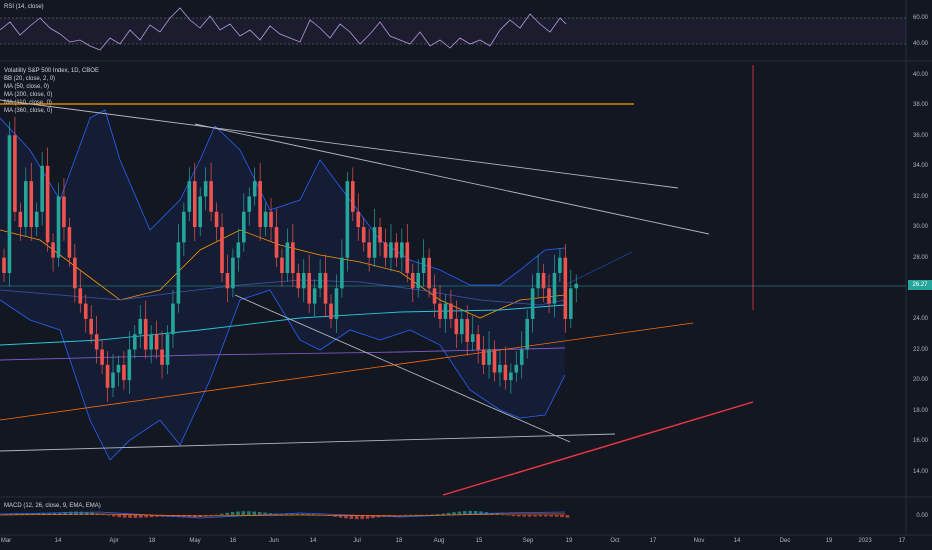 This screenshot has height=550, width=932. Describe the element at coordinates (27, 87) in the screenshot. I see `legend-ma50: MA (50, close, 0)` at that location.